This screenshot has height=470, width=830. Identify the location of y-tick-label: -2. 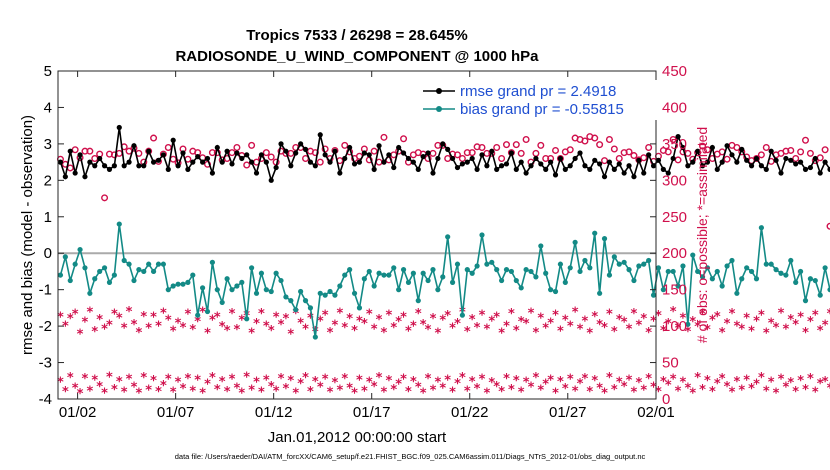
(45, 326).